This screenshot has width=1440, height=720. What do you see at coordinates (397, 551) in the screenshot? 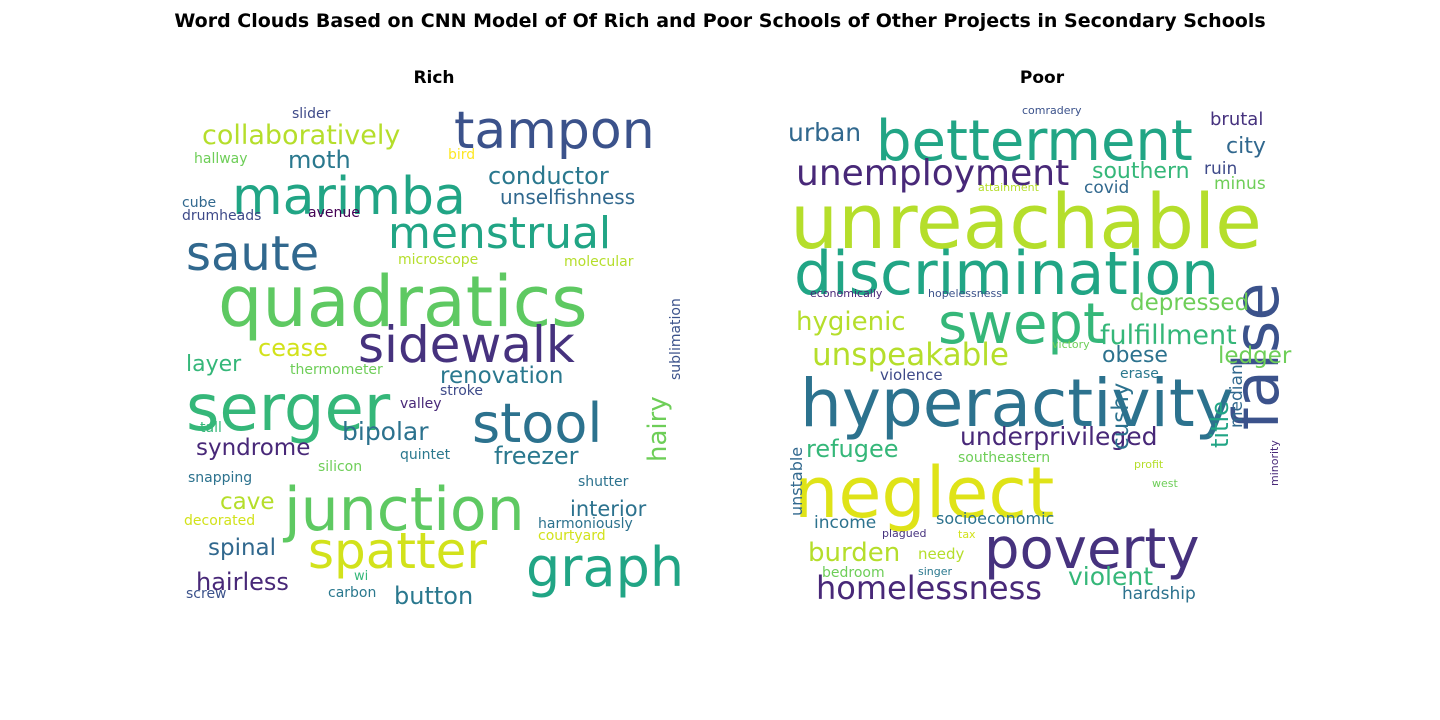
I see `word-spatter: spatter` at bounding box center [397, 551].